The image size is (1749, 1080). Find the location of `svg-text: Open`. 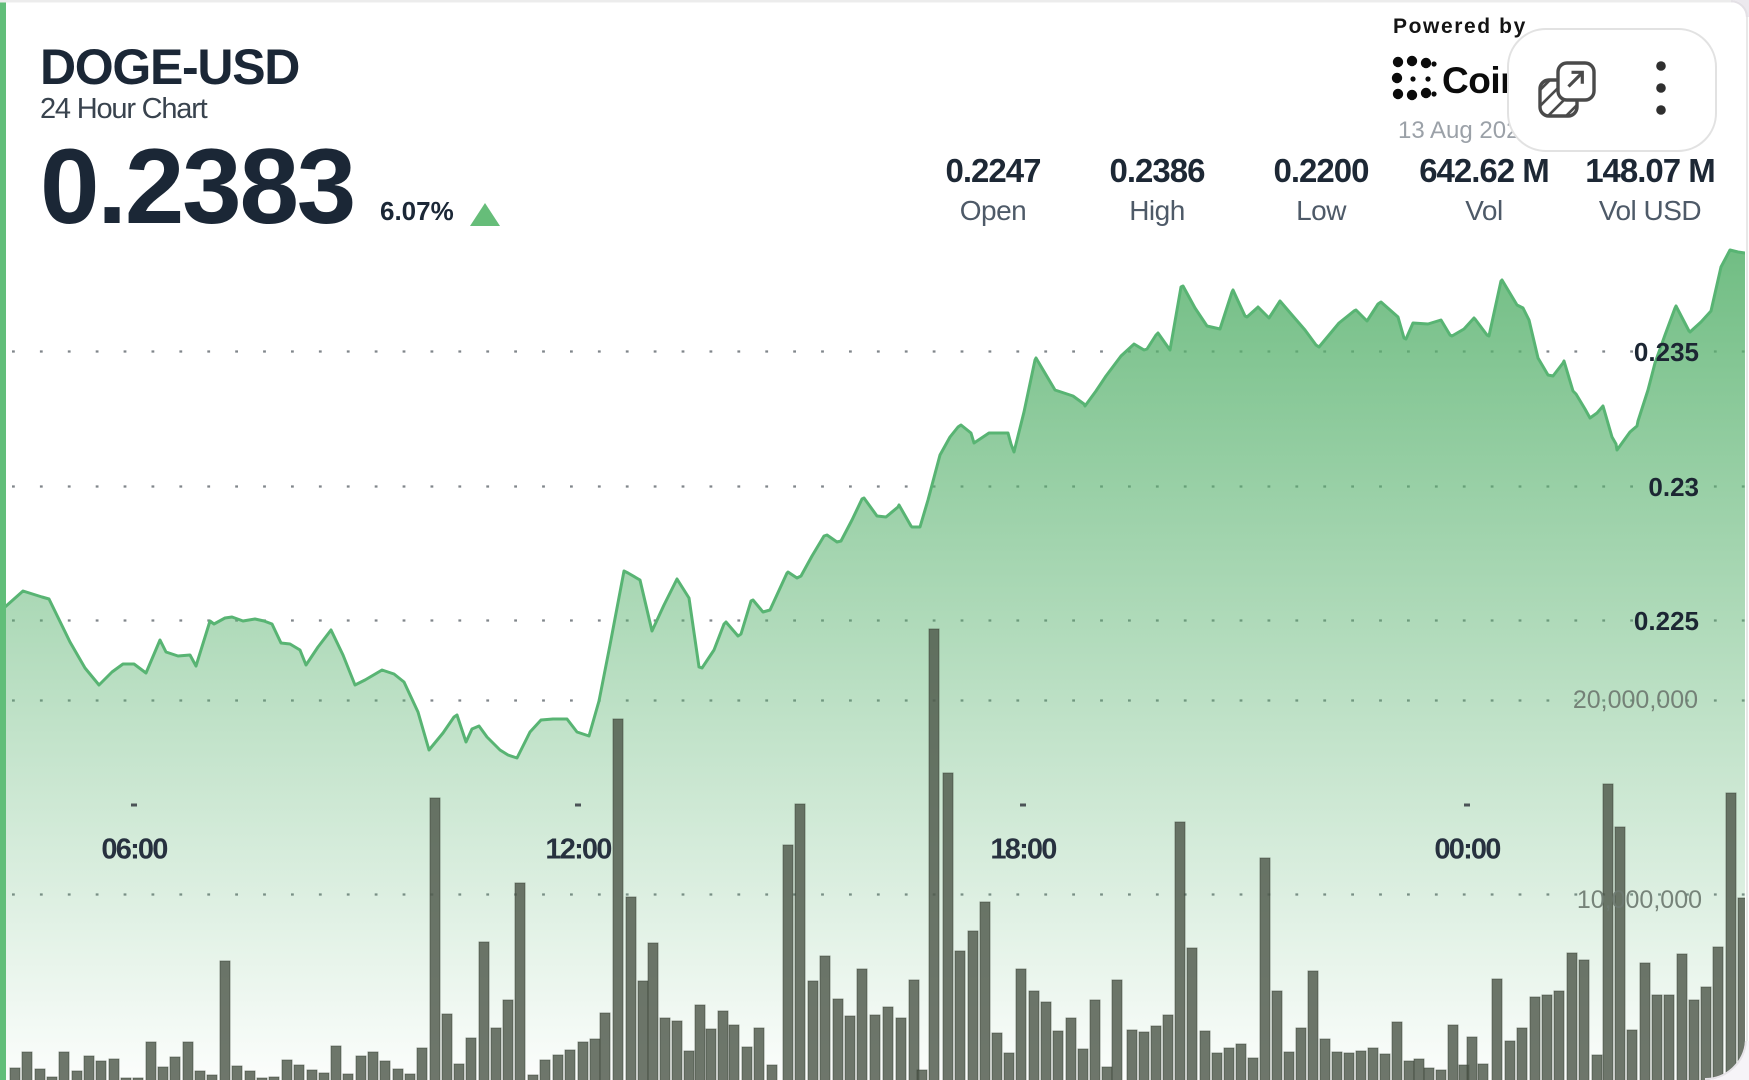

svg-text: Open is located at coordinates (993, 210).